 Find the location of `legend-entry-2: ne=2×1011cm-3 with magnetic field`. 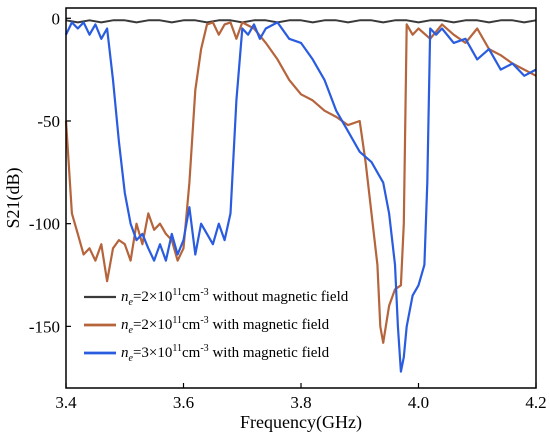

legend-entry-2: ne=2×1011cm-3 with magnetic field is located at coordinates (225, 325).